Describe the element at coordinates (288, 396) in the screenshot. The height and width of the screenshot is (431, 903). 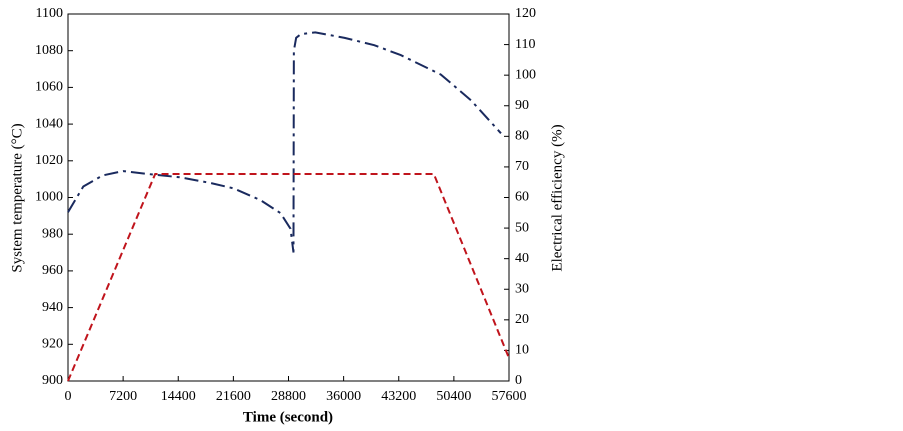
I see `x-tick-label: 28800` at that location.